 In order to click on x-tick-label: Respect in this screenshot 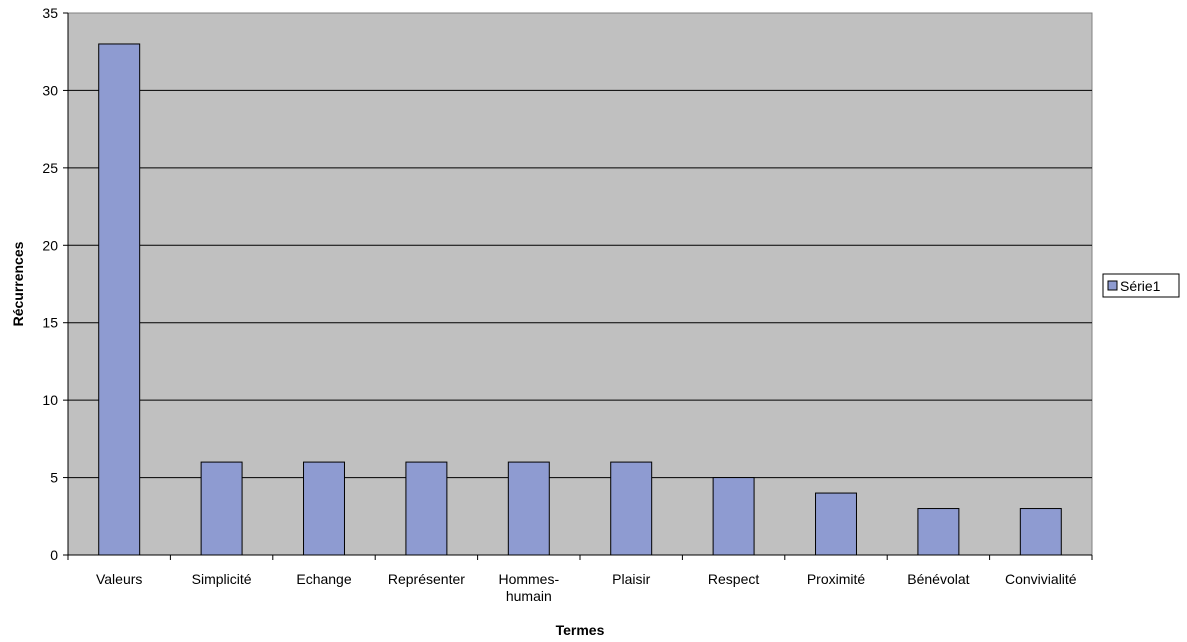, I will do `click(733, 579)`.